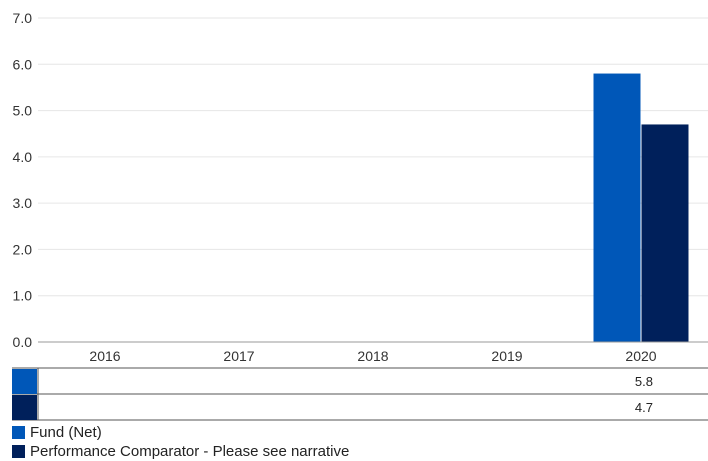  I want to click on table-cell-value: 5.8, so click(644, 381).